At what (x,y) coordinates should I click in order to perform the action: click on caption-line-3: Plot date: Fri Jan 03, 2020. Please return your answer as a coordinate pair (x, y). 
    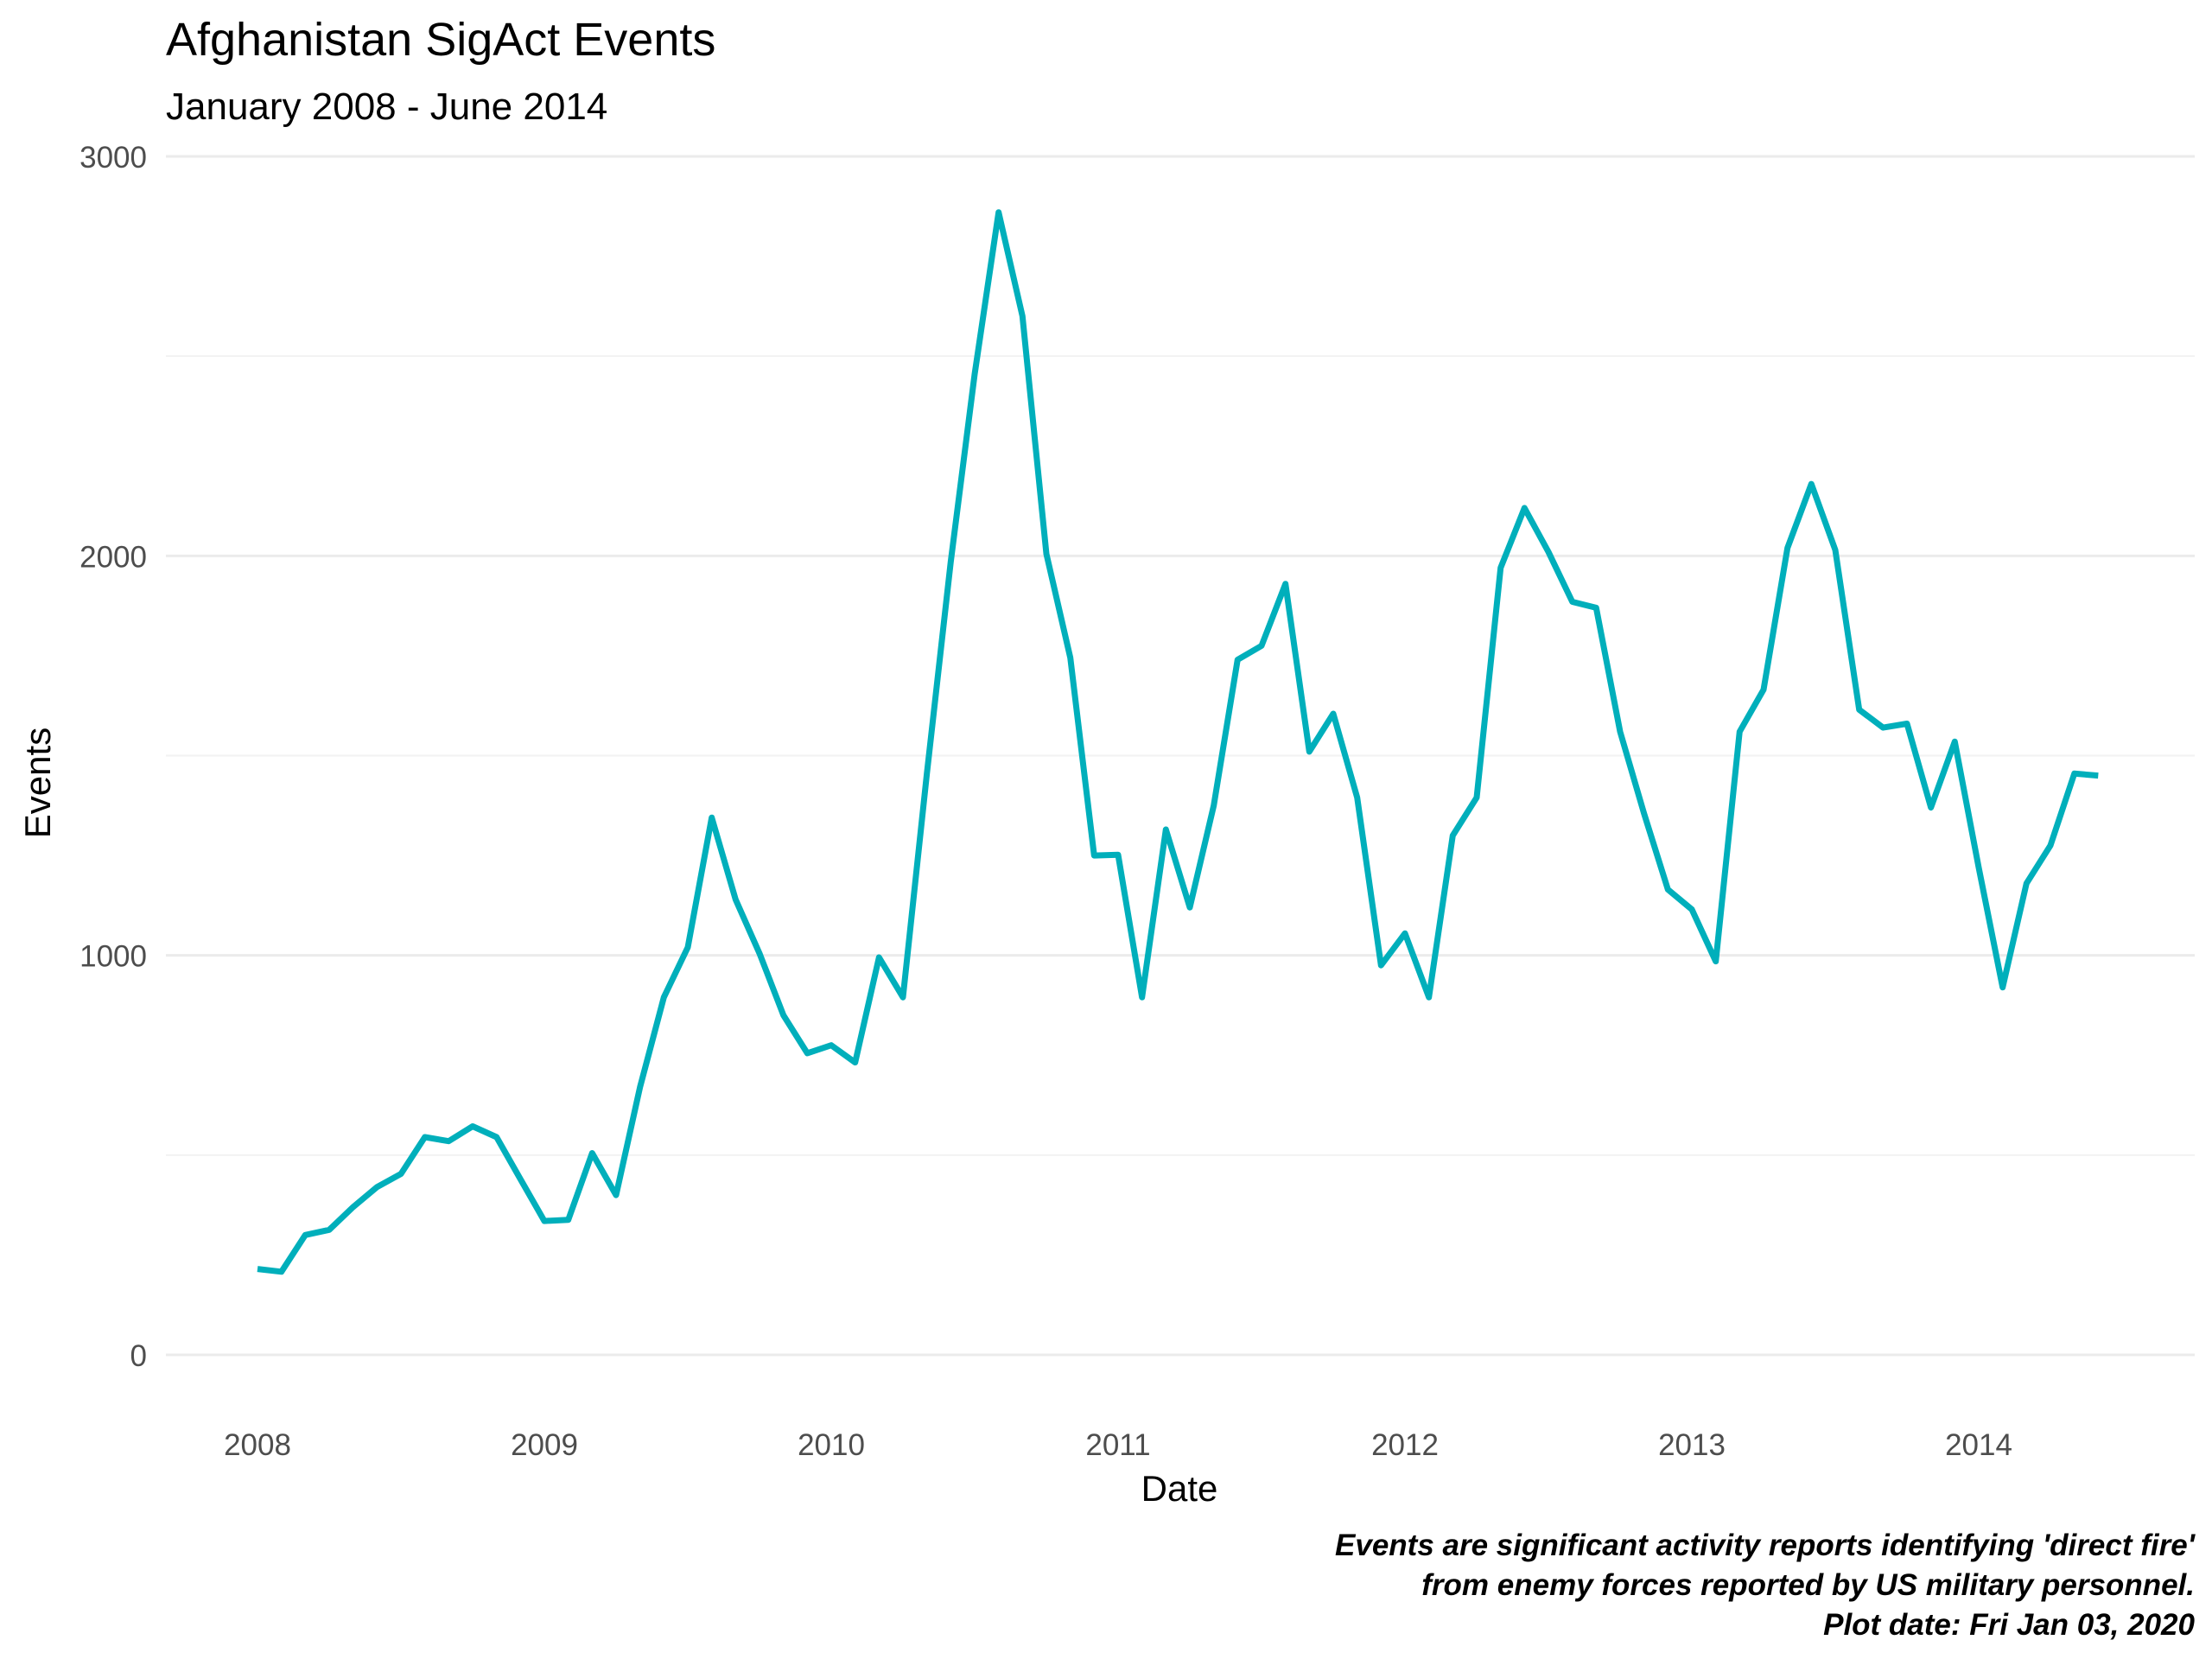
    Looking at the image, I should click on (2009, 1625).